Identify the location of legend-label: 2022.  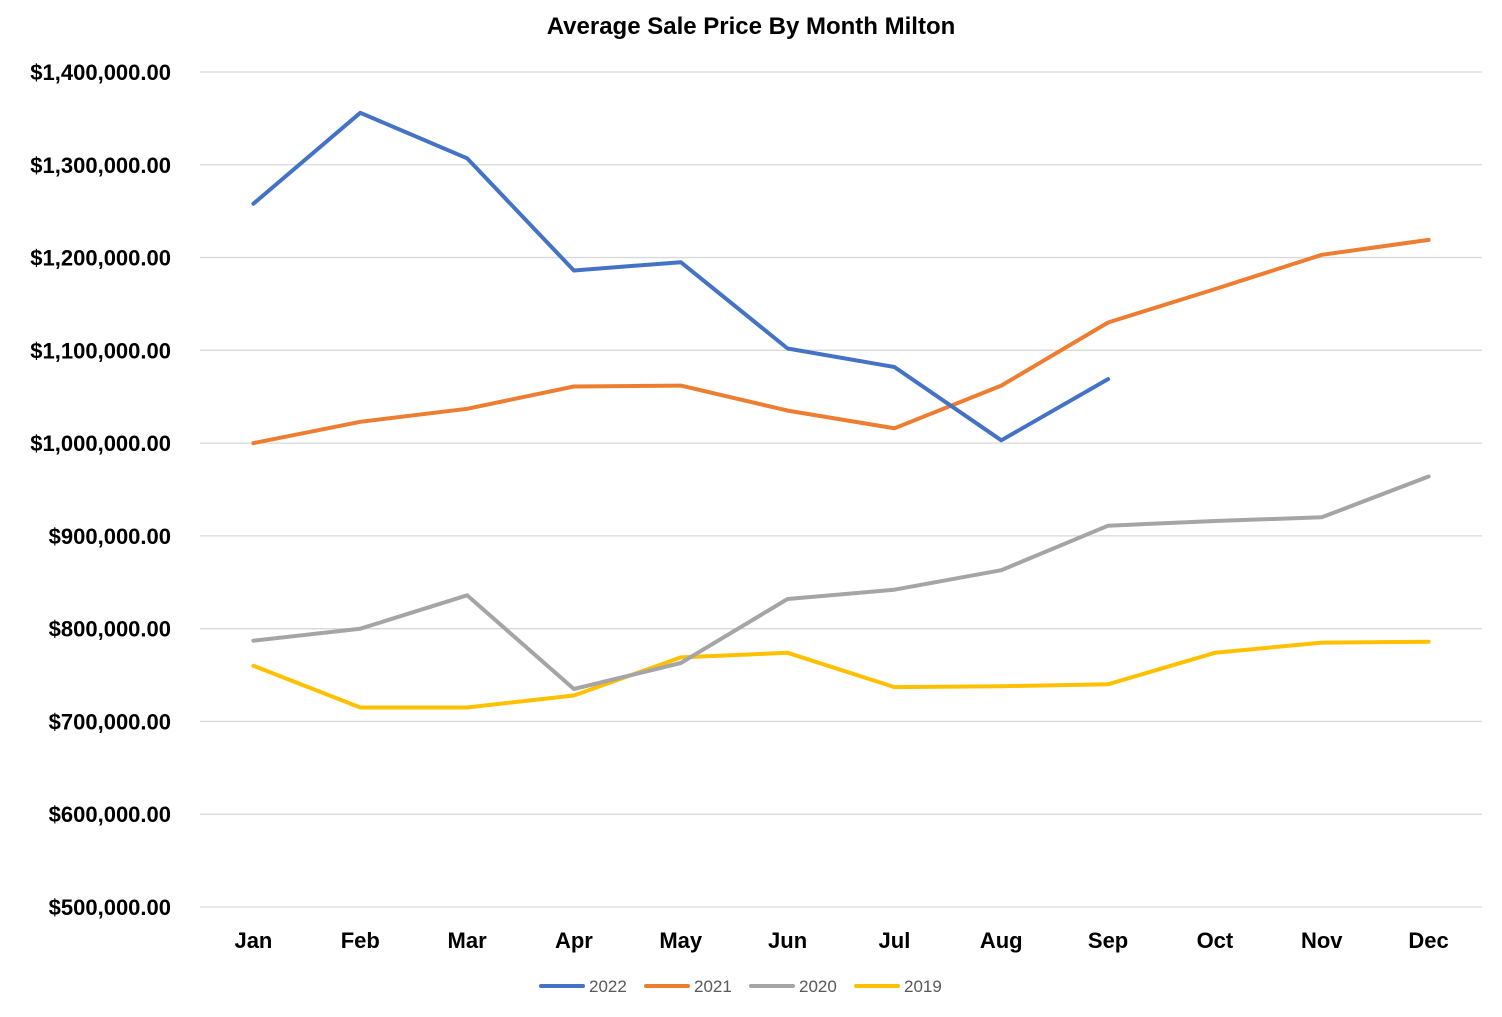
(608, 986).